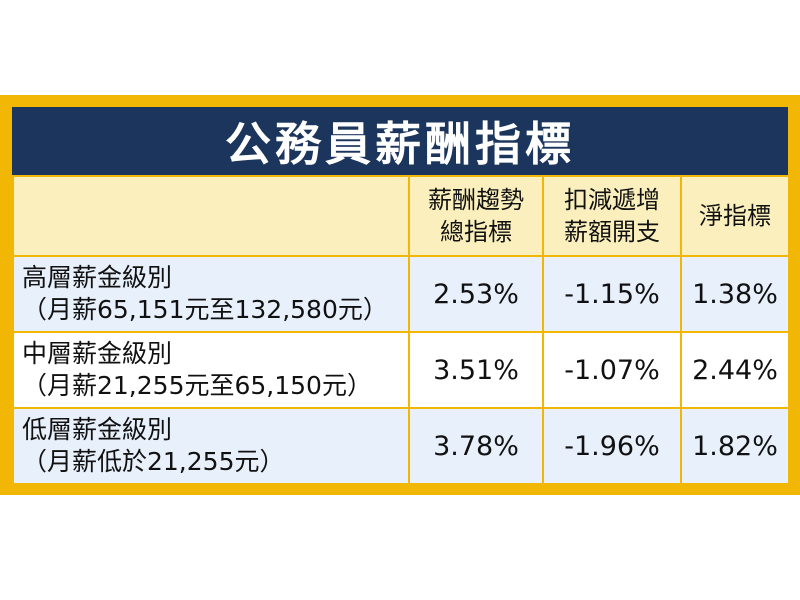 The height and width of the screenshot is (600, 800). I want to click on value-cell-trend: 3.51%, so click(476, 370).